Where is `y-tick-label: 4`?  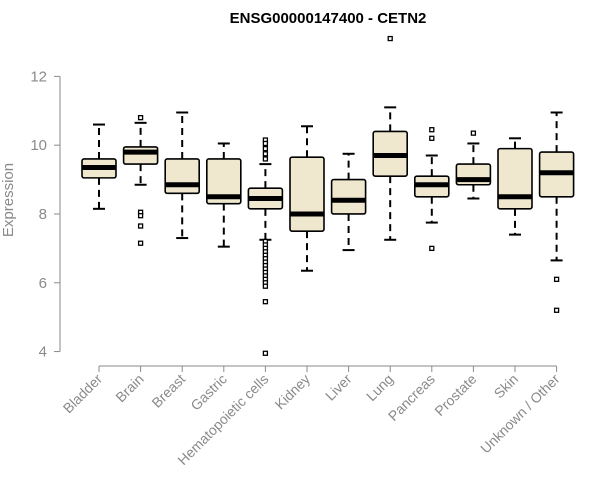
y-tick-label: 4 is located at coordinates (43, 352).